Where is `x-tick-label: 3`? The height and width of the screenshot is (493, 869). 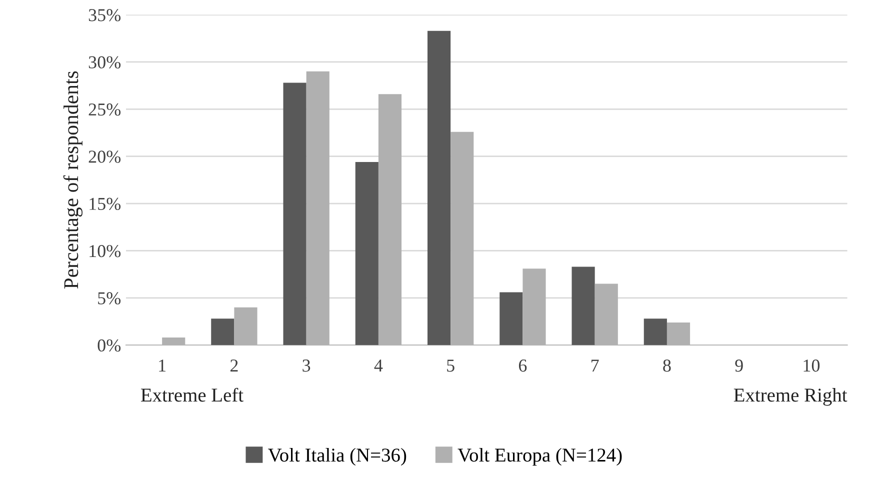 x-tick-label: 3 is located at coordinates (306, 366).